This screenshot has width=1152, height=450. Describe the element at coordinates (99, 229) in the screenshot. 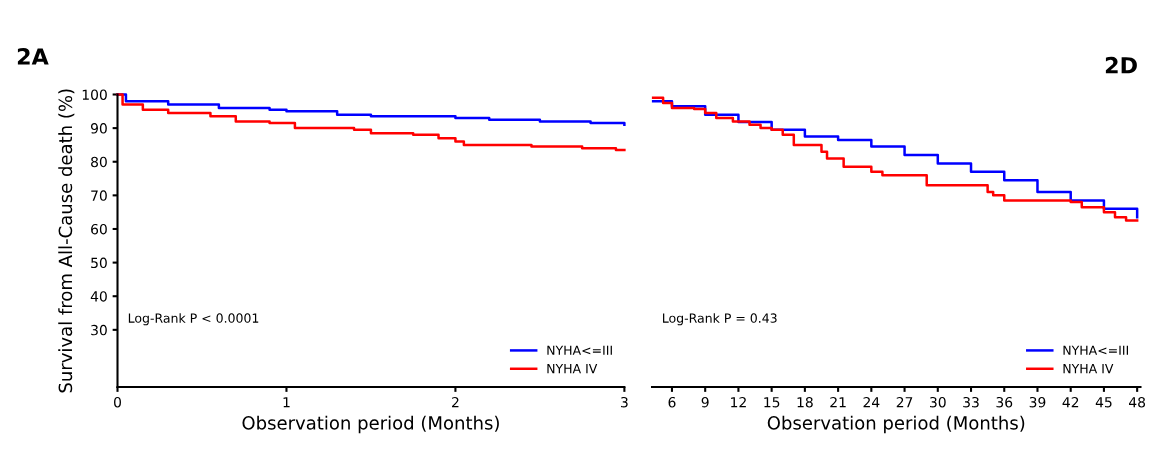

I see `y-tick-label: 60` at that location.